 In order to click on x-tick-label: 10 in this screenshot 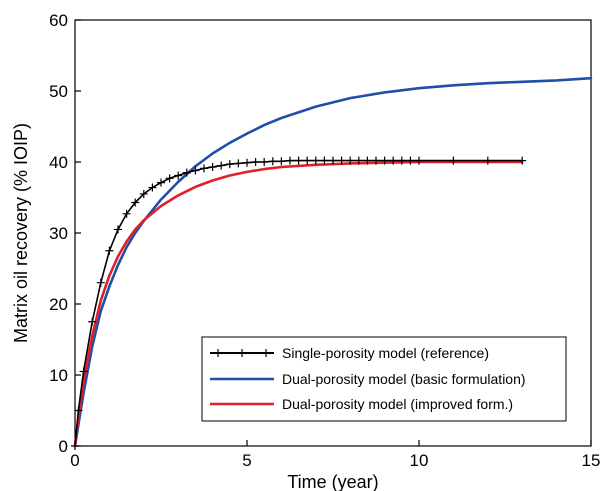, I will do `click(419, 460)`.